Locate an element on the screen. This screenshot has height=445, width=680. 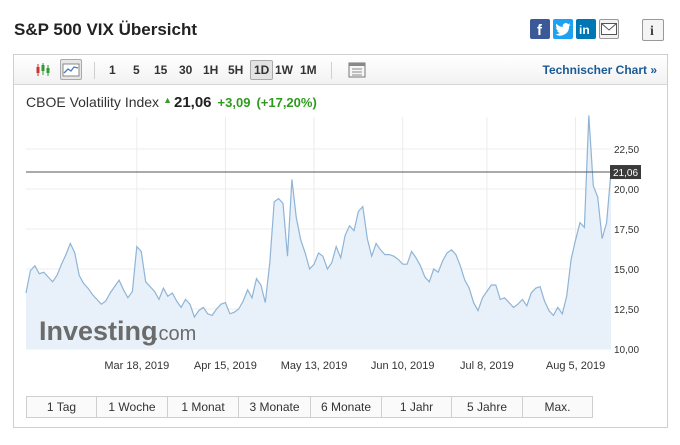
period-button: 1 Tag is located at coordinates (62, 407).